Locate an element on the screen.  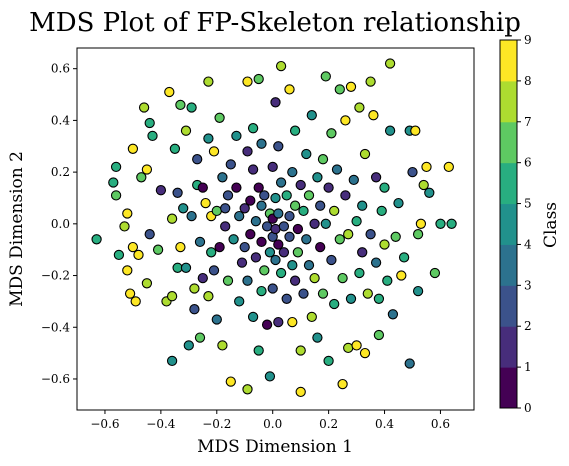
x-axis-ticks: −0.6 −0.4 −0.2 0.0 0.2 0.4 0.6 is located at coordinates (270, 420).